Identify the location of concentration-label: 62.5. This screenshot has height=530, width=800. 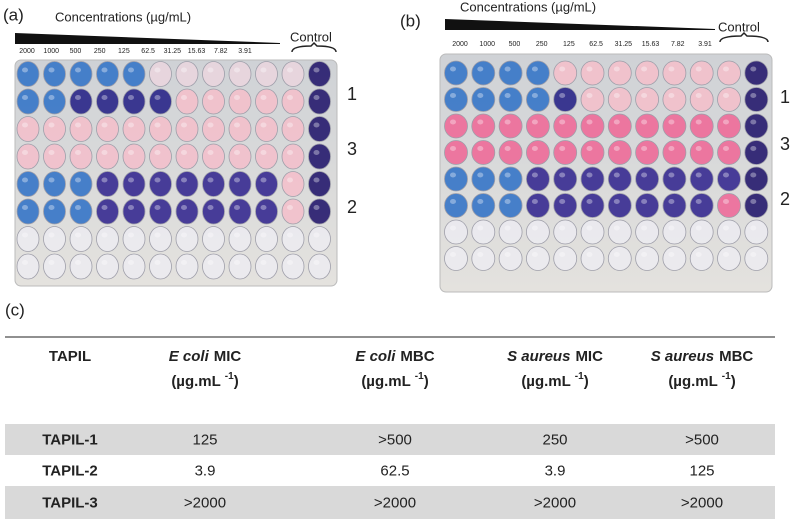
(596, 44).